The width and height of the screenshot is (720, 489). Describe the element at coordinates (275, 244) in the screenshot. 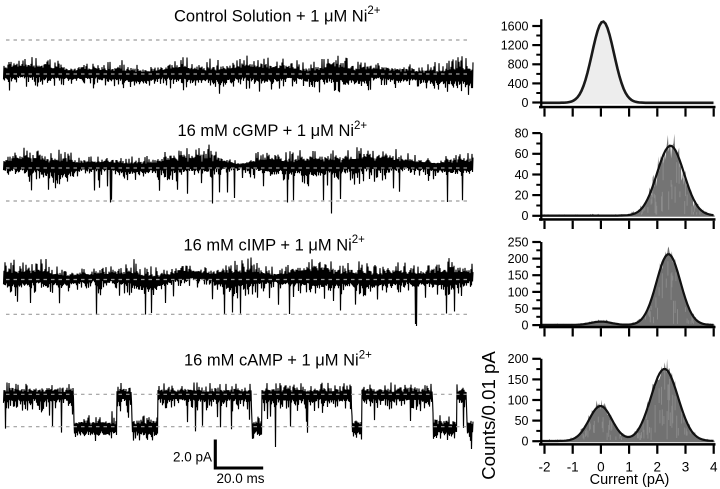

I see `svg-text: 16 mM cIMP + 1 μM Ni2+` at that location.